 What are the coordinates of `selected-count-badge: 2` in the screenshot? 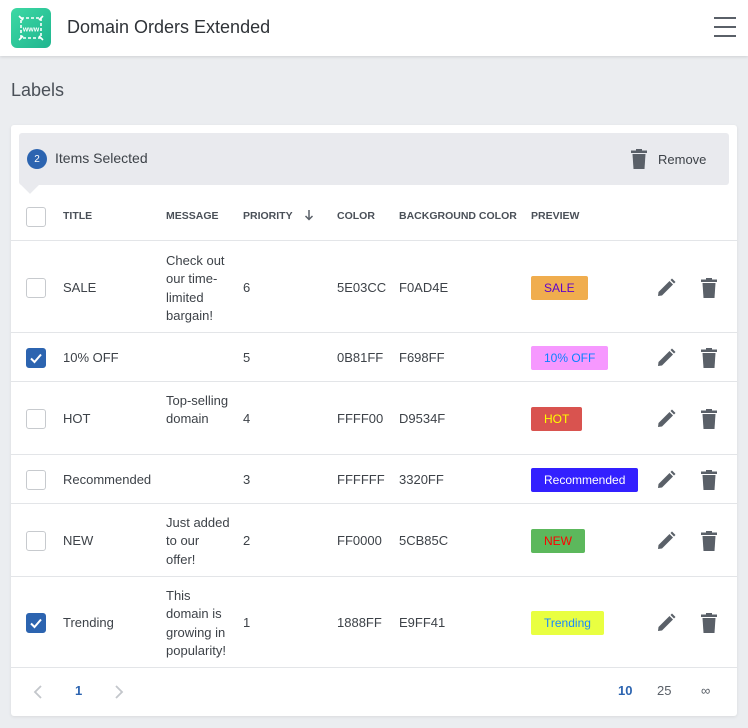 It's located at (37, 159).